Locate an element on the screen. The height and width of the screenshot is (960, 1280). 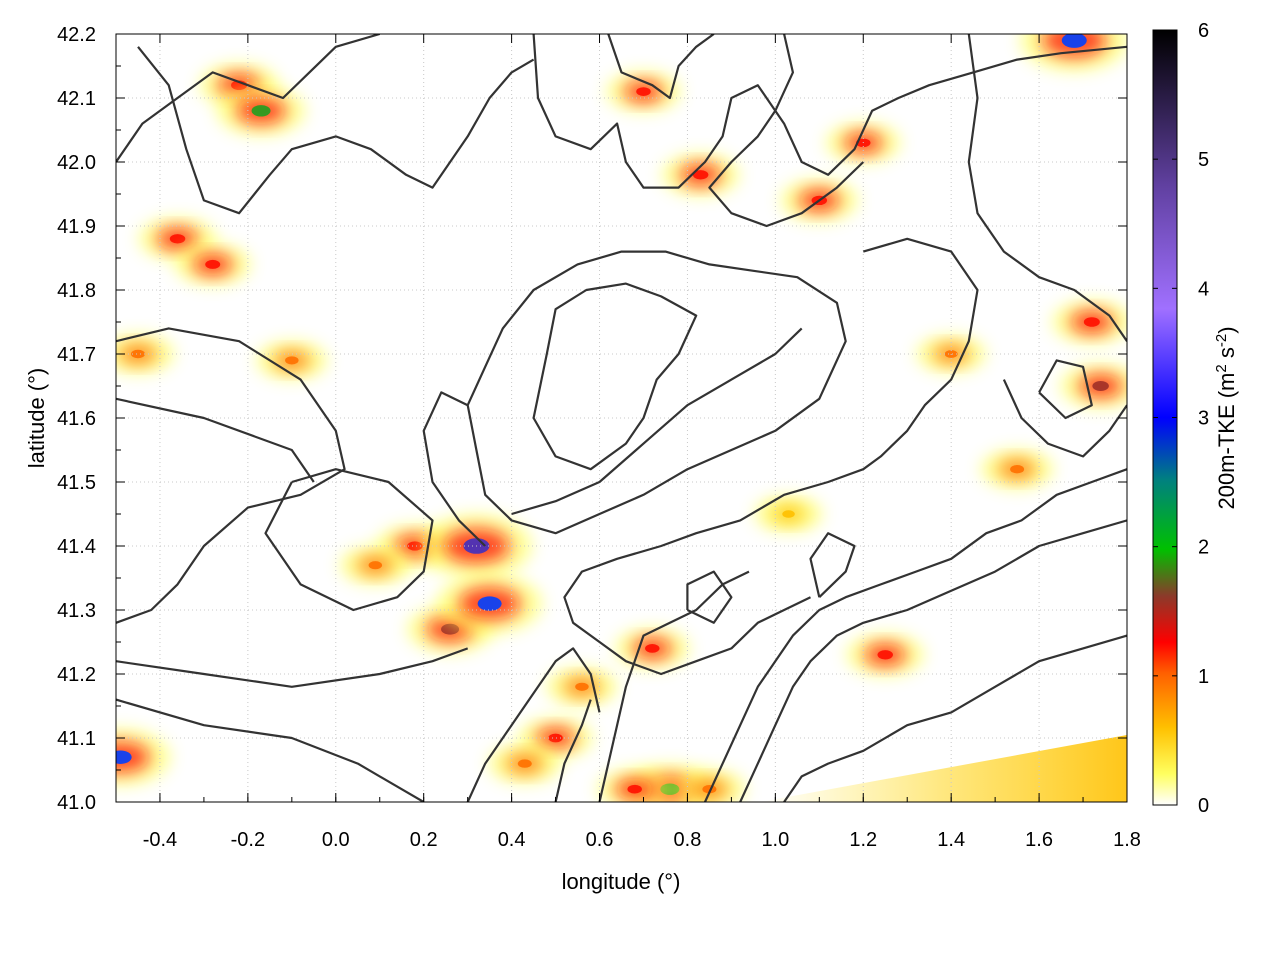
x-tick-label: 0.8 is located at coordinates (688, 840).